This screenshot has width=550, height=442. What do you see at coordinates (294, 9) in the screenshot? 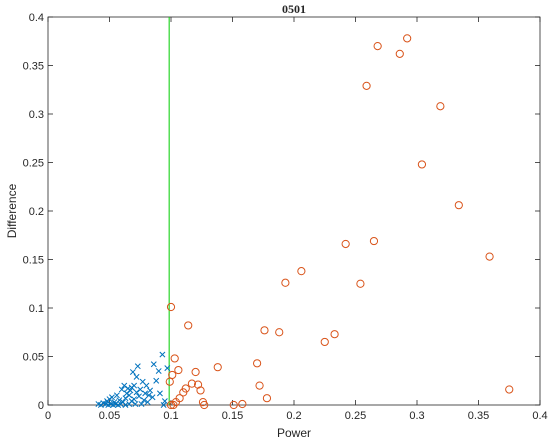
I see `chart-title: 0501` at bounding box center [294, 9].